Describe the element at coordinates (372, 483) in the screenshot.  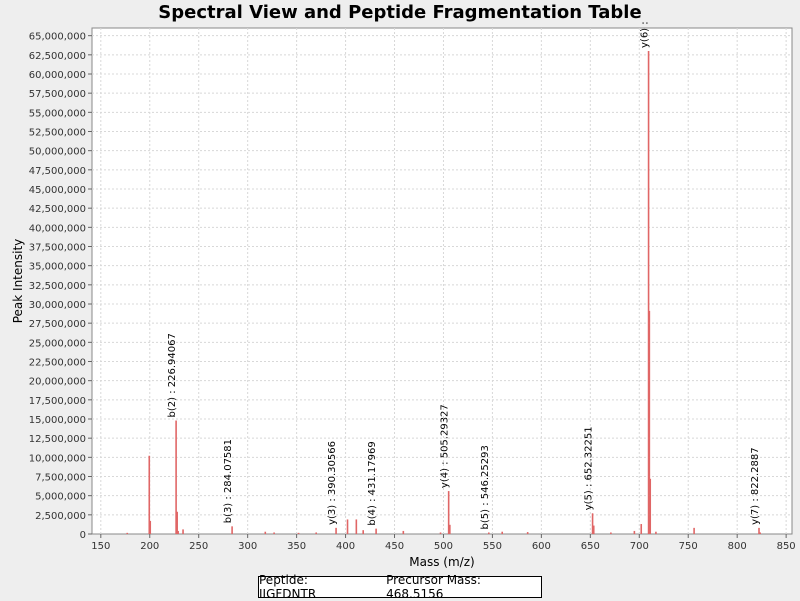
I see `peak-annotation-label: b(4) : 431.17969` at that location.